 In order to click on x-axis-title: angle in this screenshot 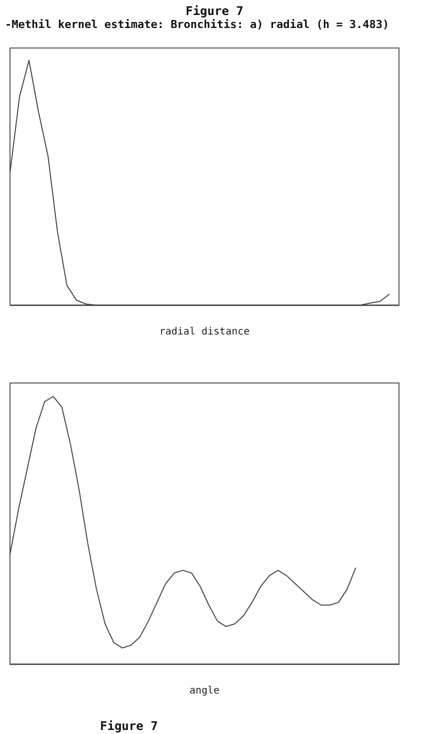, I will do `click(204, 691)`.